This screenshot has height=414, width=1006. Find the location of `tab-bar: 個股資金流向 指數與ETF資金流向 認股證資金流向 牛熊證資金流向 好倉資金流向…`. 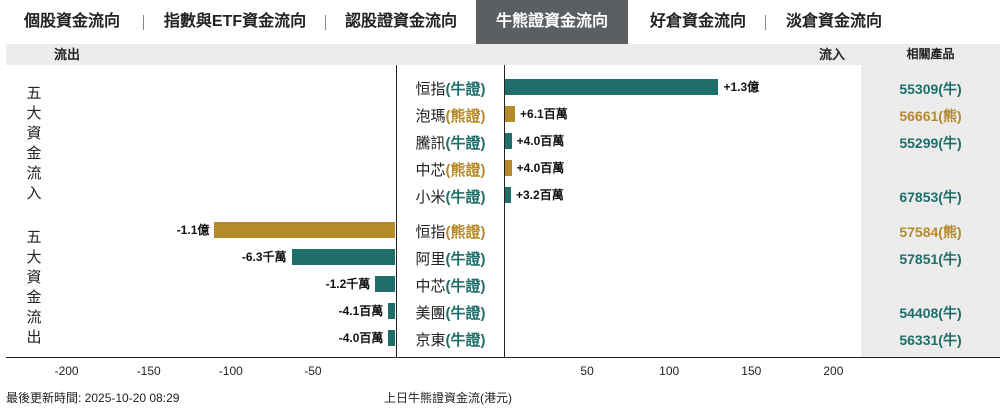

tab-bar: 個股資金流向 指數與ETF資金流向 認股證資金流向 牛熊證資金流向 好倉資金流向… is located at coordinates (503, 22).